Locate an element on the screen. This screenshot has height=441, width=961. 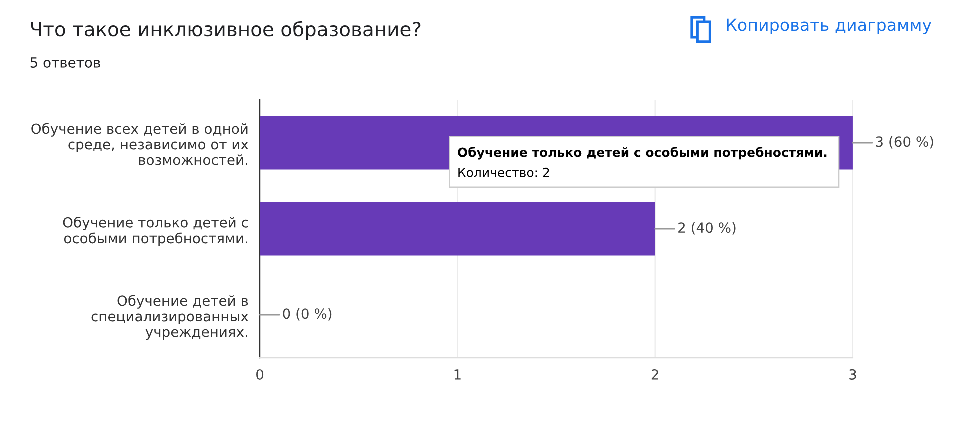
y-tick-label: Обучение только детей с особыми потребностями. is located at coordinates (155, 231).